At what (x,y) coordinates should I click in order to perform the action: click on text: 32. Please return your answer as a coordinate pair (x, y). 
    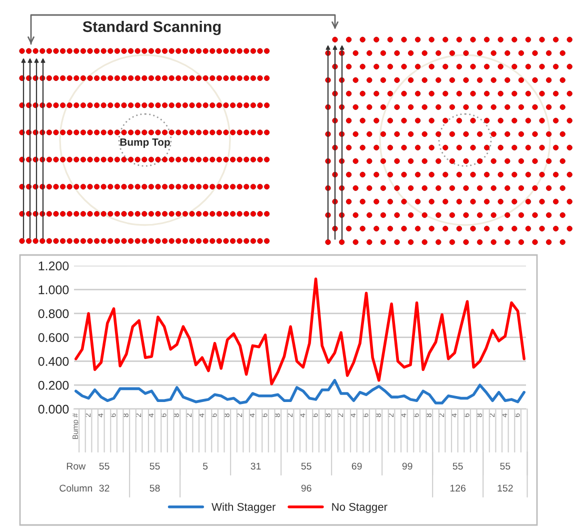
    Looking at the image, I should click on (104, 488).